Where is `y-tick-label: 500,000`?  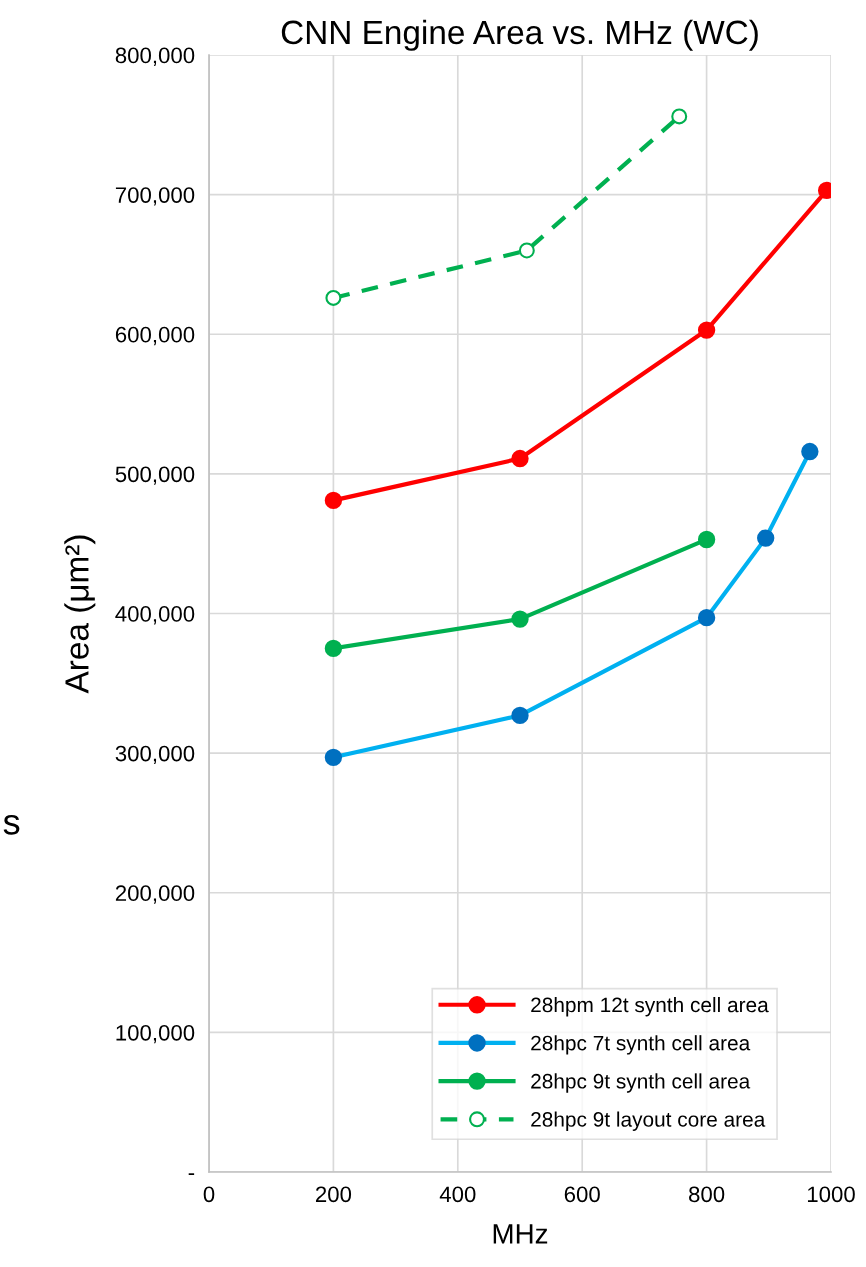 y-tick-label: 500,000 is located at coordinates (155, 475).